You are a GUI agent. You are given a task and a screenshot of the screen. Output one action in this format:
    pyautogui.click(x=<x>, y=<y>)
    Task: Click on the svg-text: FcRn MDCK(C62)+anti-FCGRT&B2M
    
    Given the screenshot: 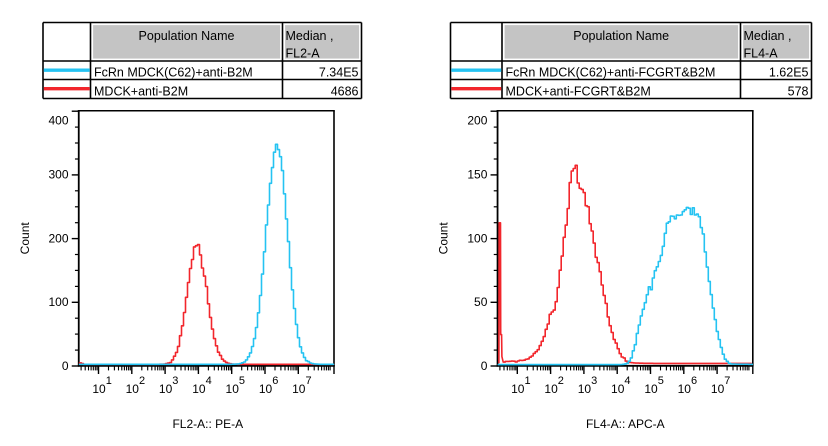 What is the action you would take?
    pyautogui.click(x=611, y=73)
    